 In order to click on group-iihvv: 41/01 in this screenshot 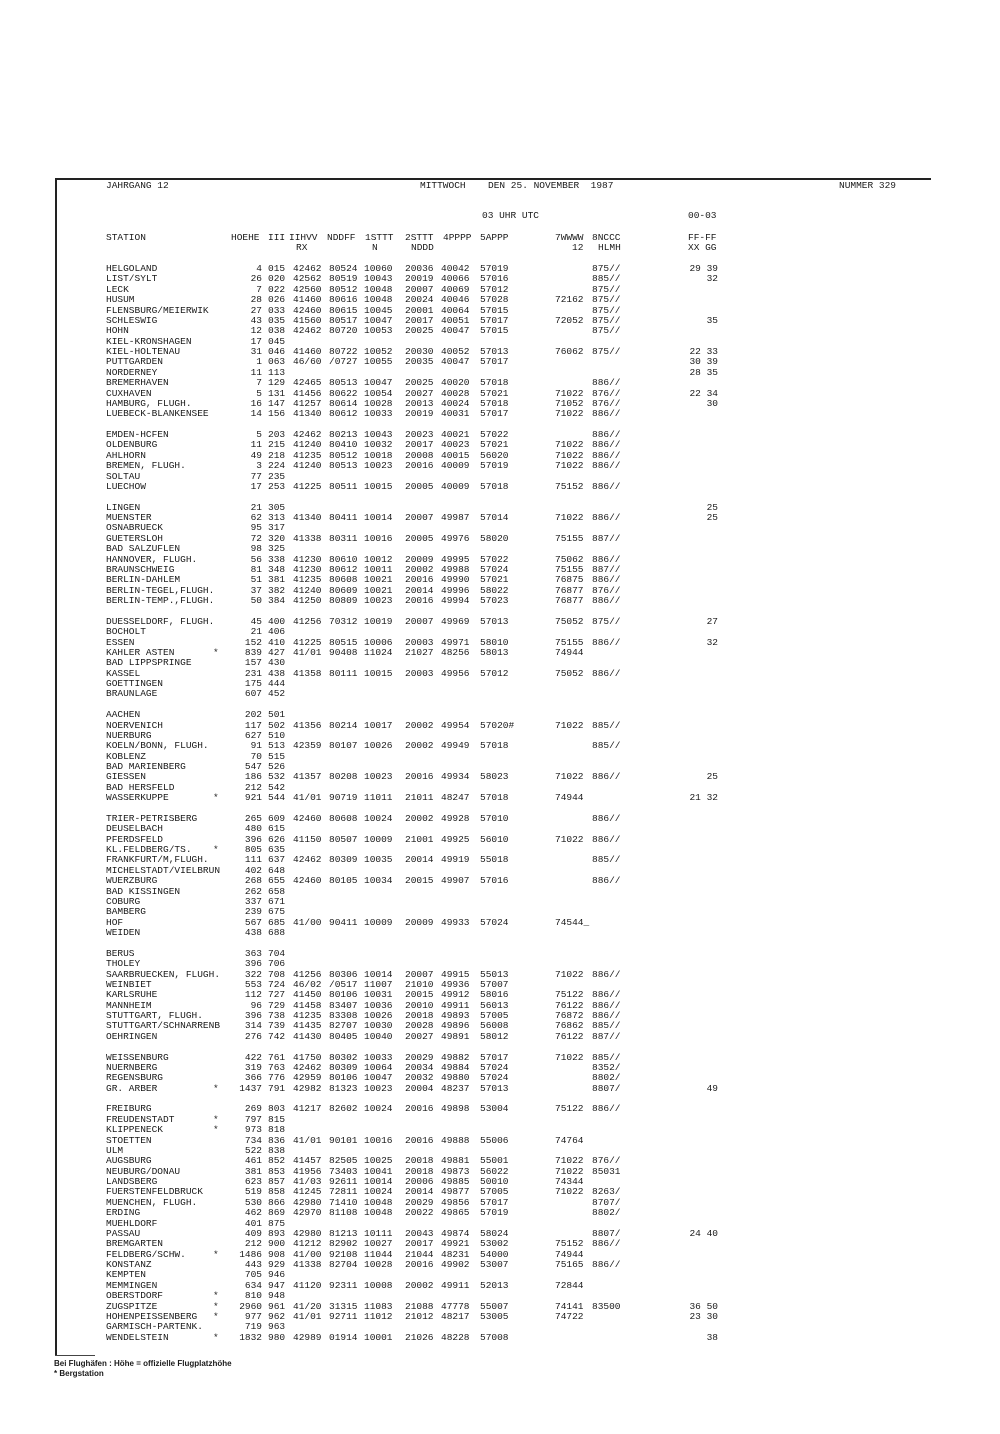, I will do `click(307, 1140)`.